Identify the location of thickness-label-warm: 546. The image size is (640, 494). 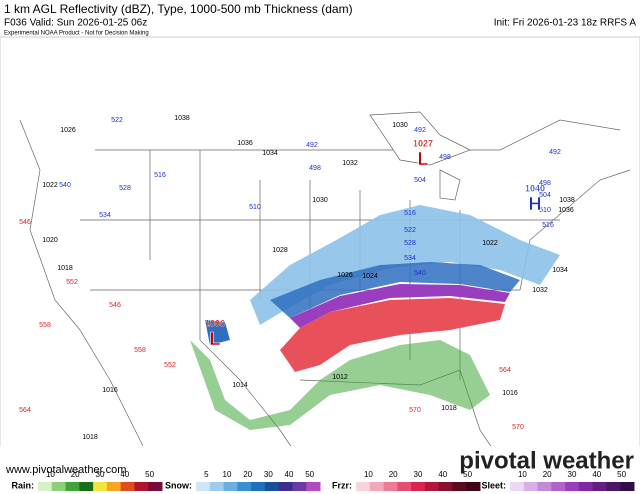
(115, 305).